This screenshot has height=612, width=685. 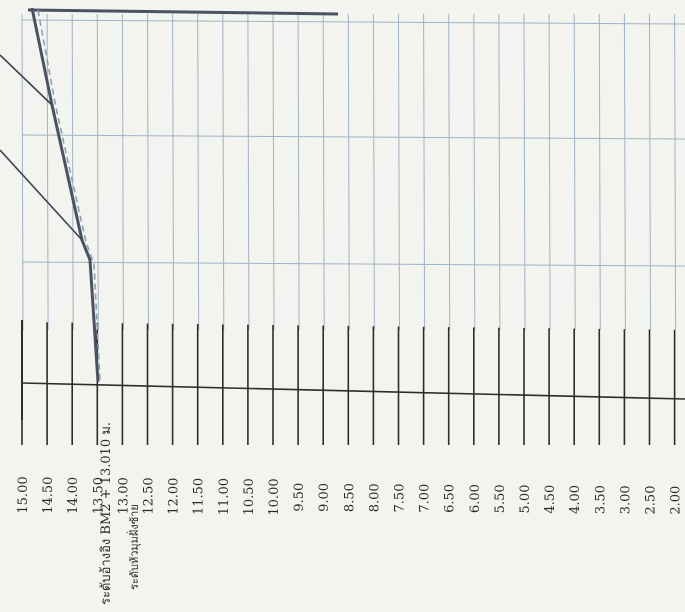 What do you see at coordinates (199, 496) in the screenshot?
I see `elevation-label: 11.50` at bounding box center [199, 496].